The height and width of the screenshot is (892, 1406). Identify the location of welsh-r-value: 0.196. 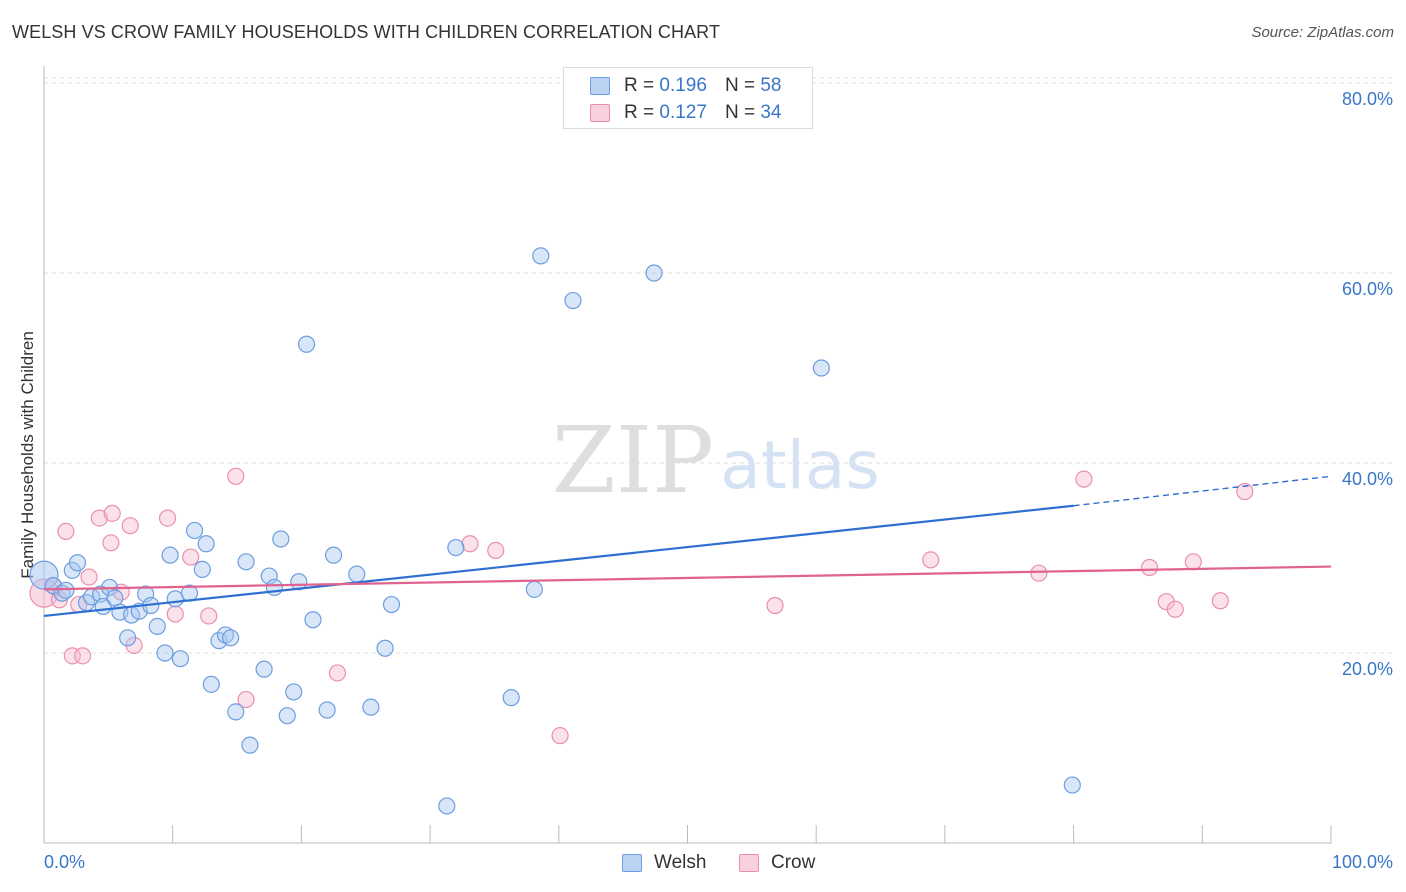
(683, 85).